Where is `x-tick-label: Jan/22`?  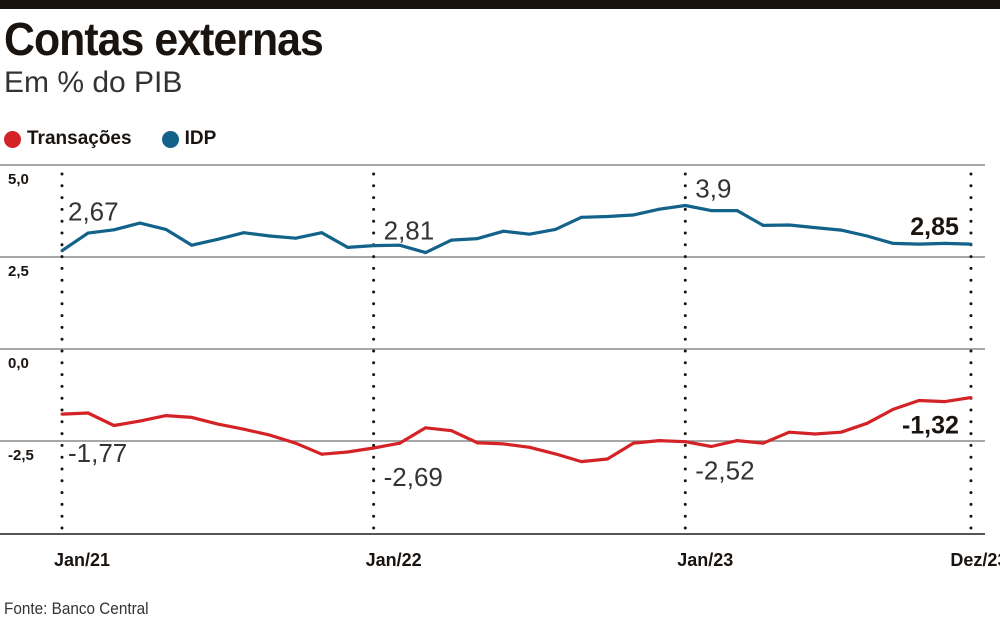 x-tick-label: Jan/22 is located at coordinates (394, 560).